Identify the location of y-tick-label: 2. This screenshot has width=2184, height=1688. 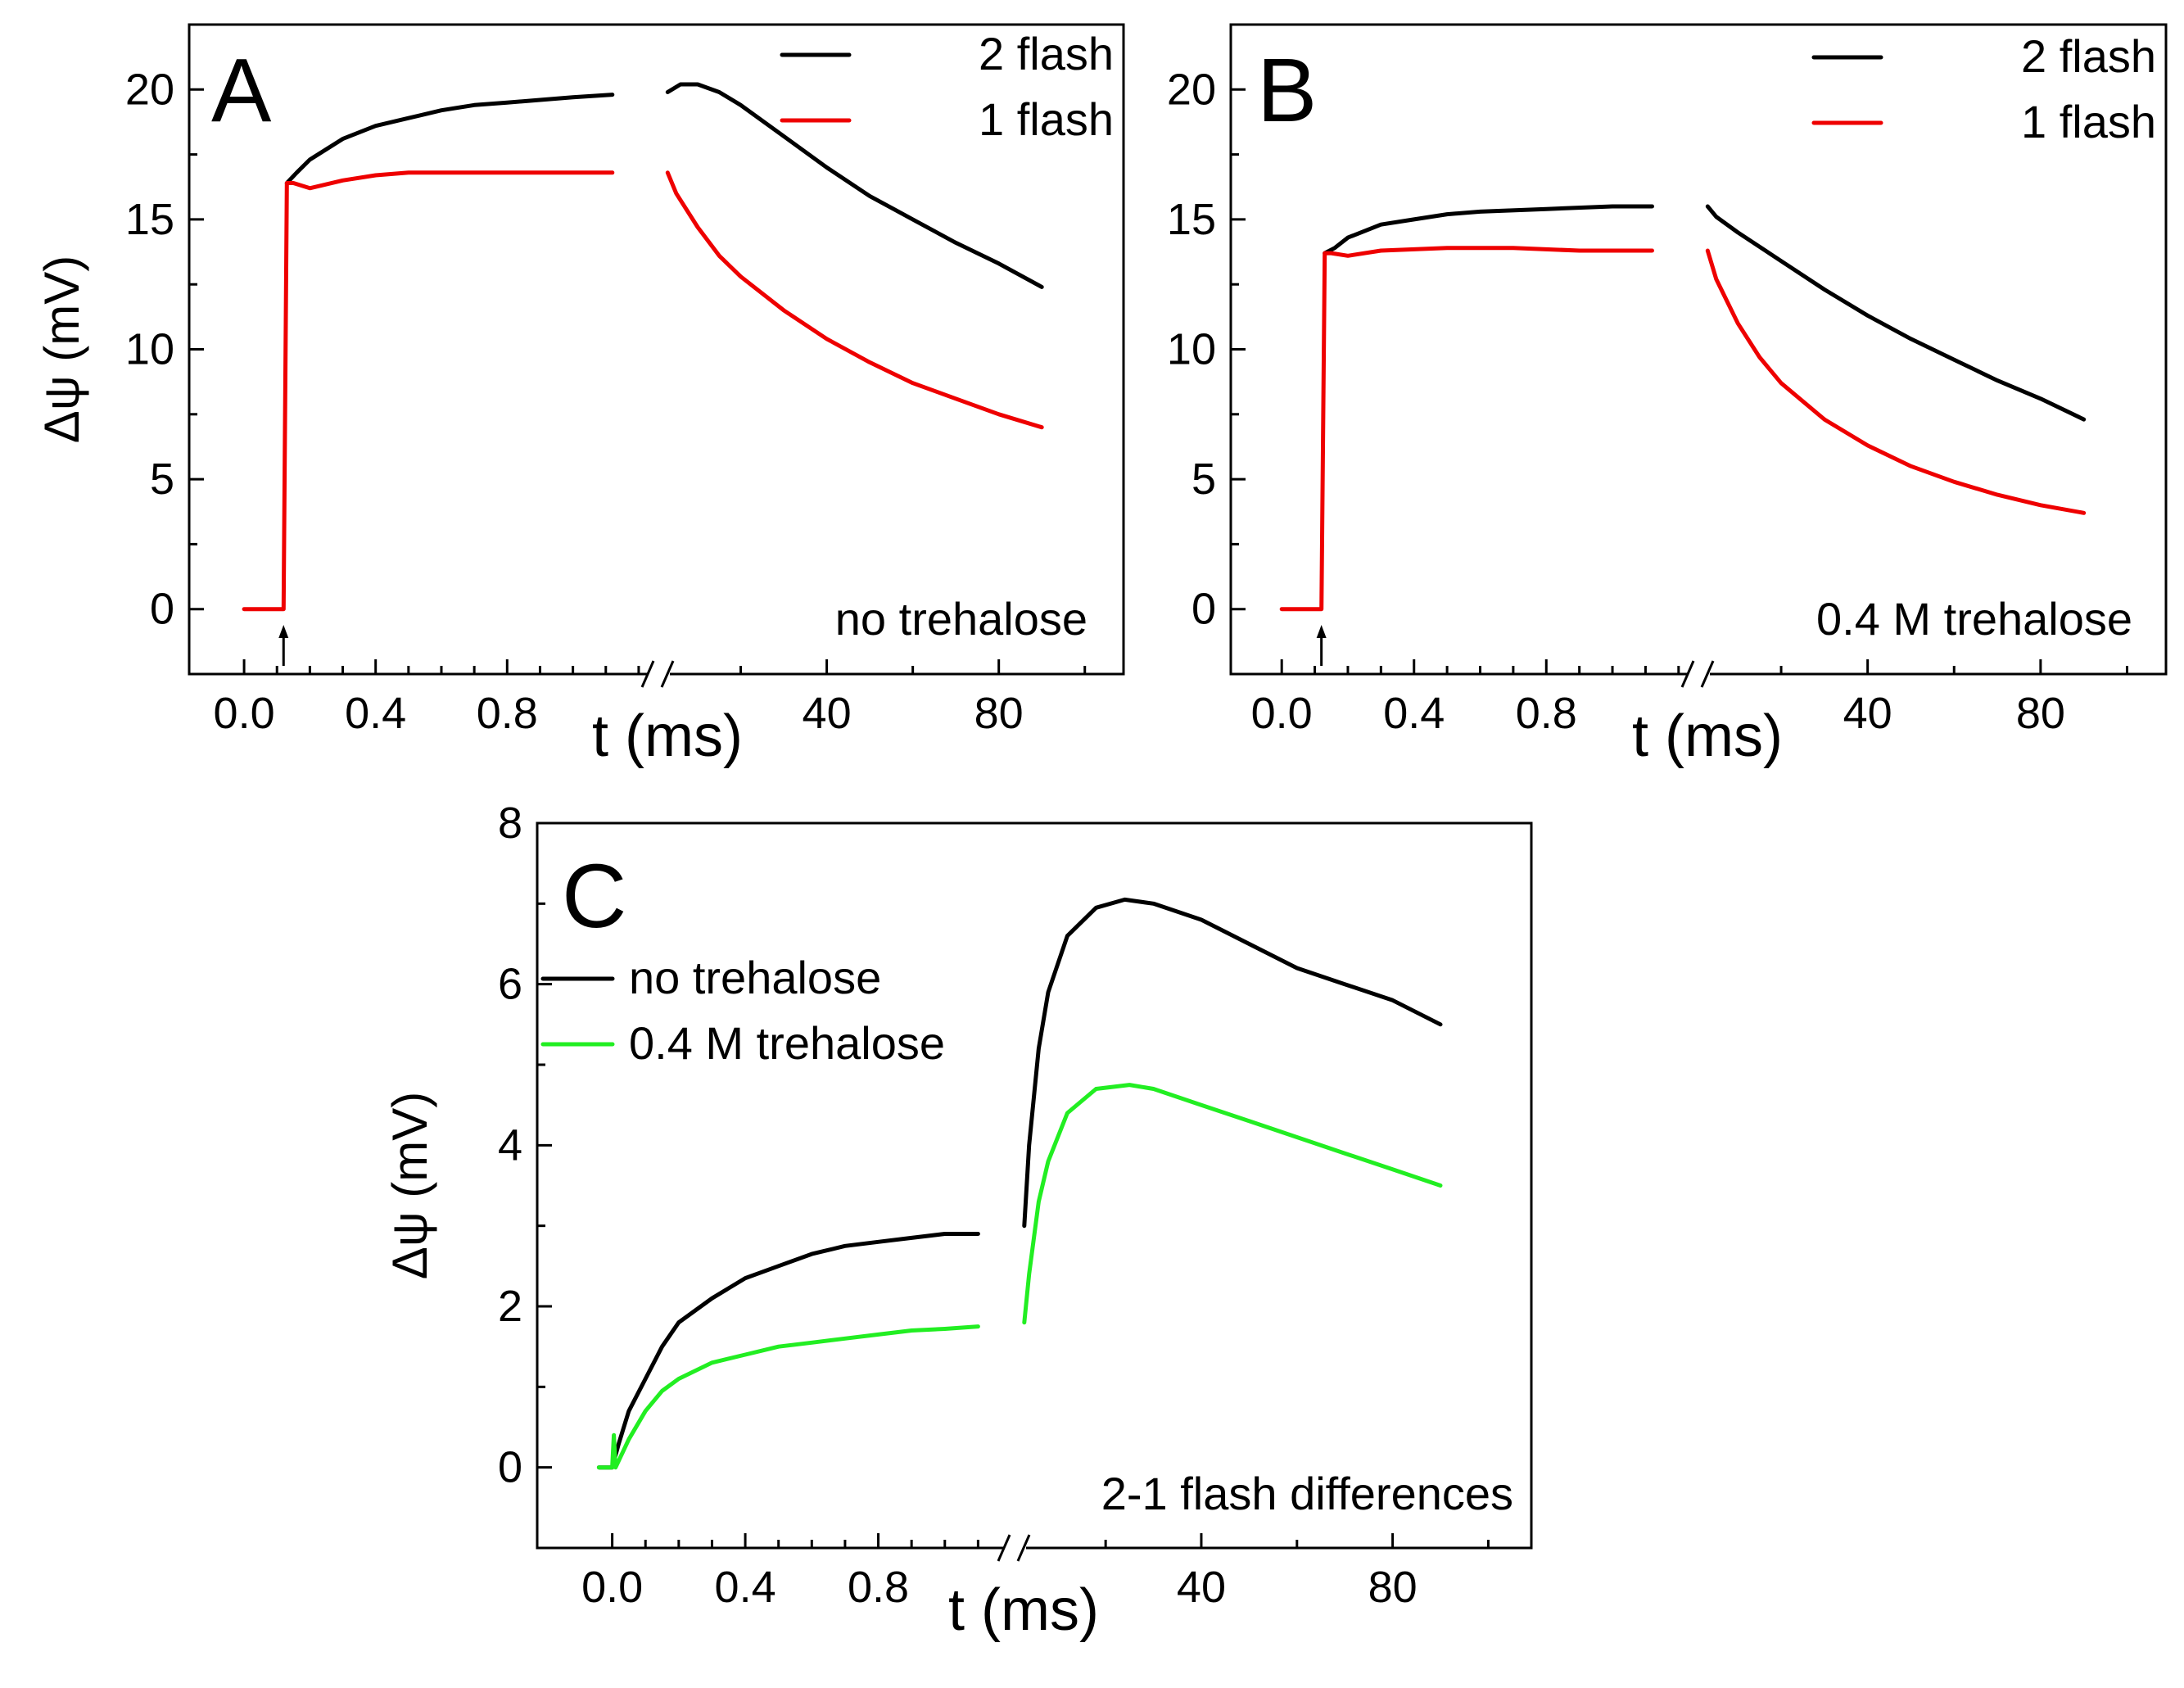
(510, 1306).